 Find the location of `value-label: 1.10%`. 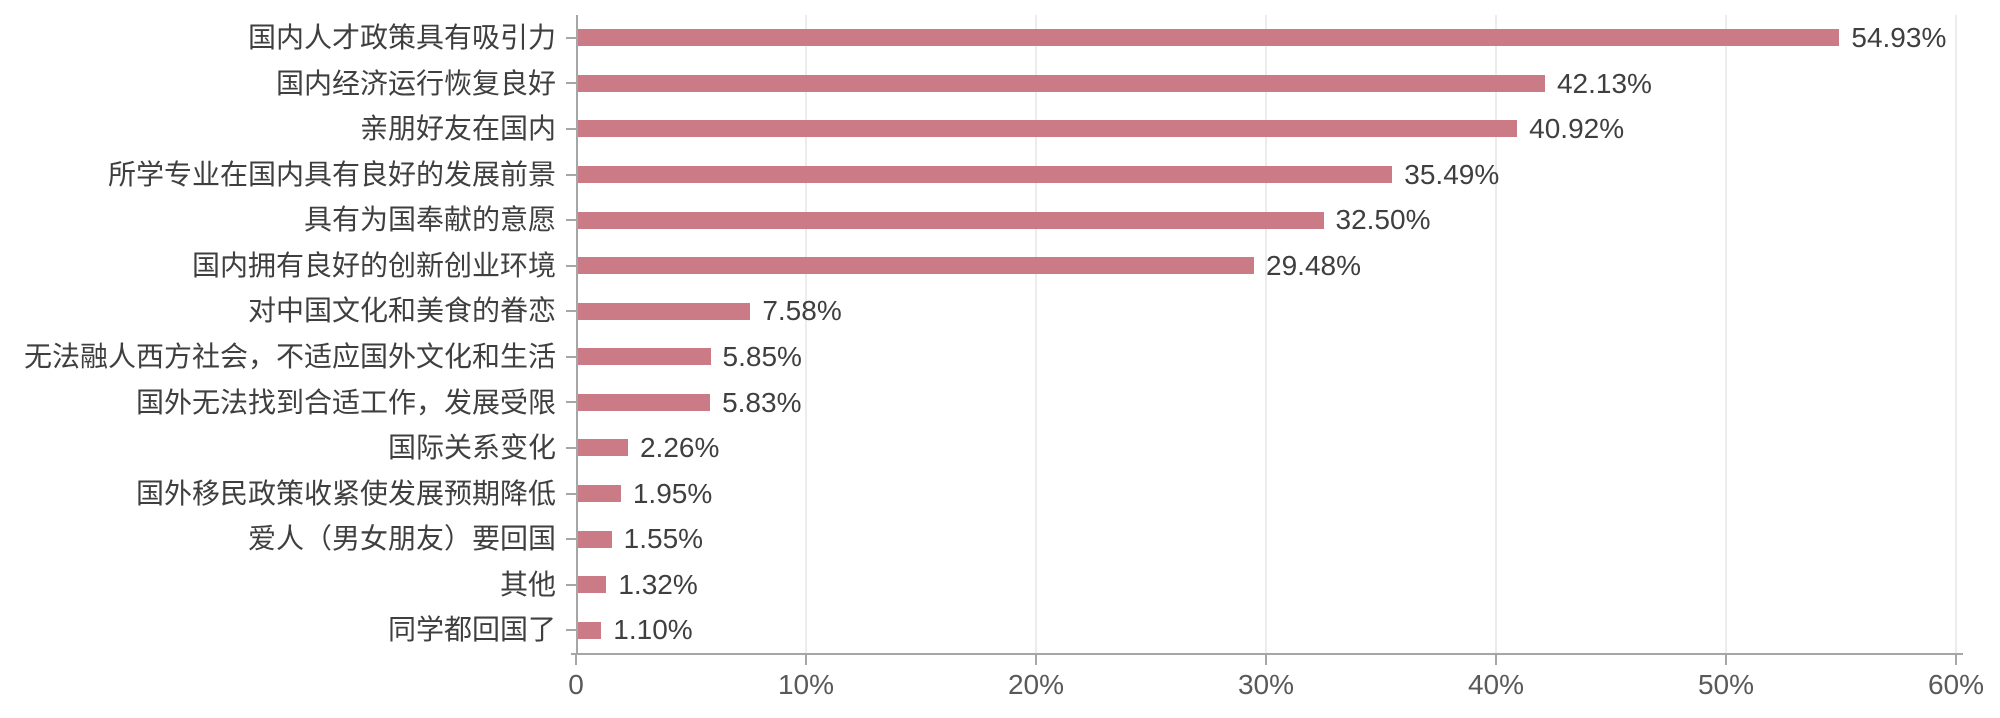

value-label: 1.10% is located at coordinates (653, 630).